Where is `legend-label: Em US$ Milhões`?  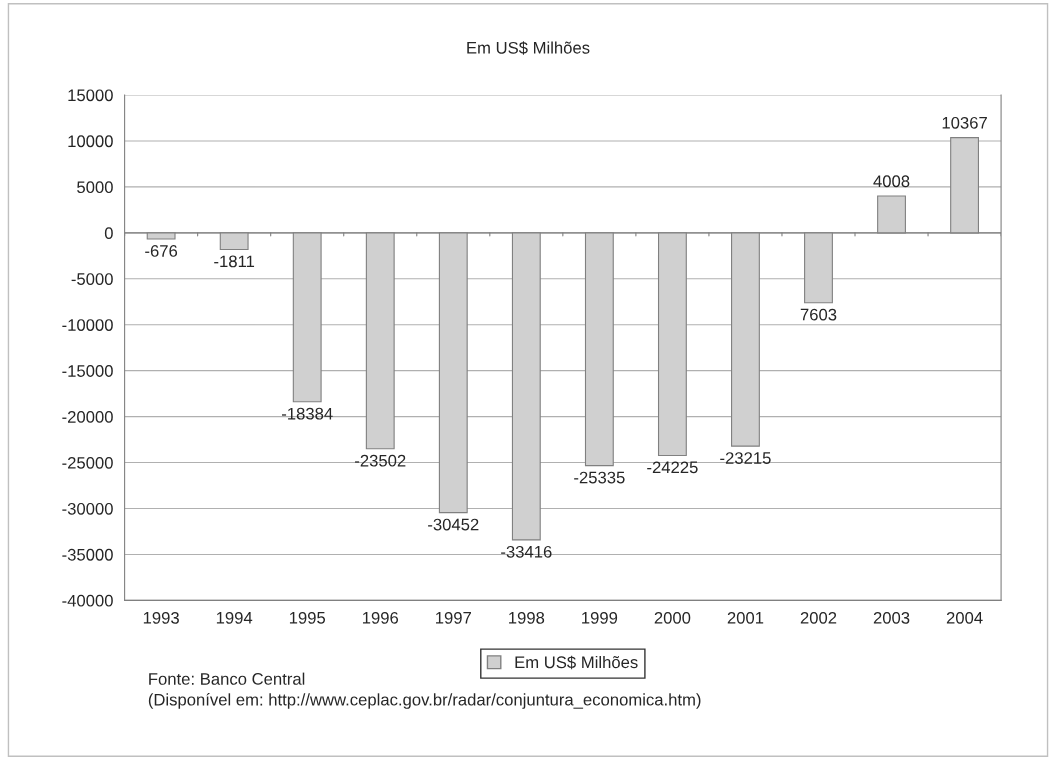
legend-label: Em US$ Milhões is located at coordinates (576, 662).